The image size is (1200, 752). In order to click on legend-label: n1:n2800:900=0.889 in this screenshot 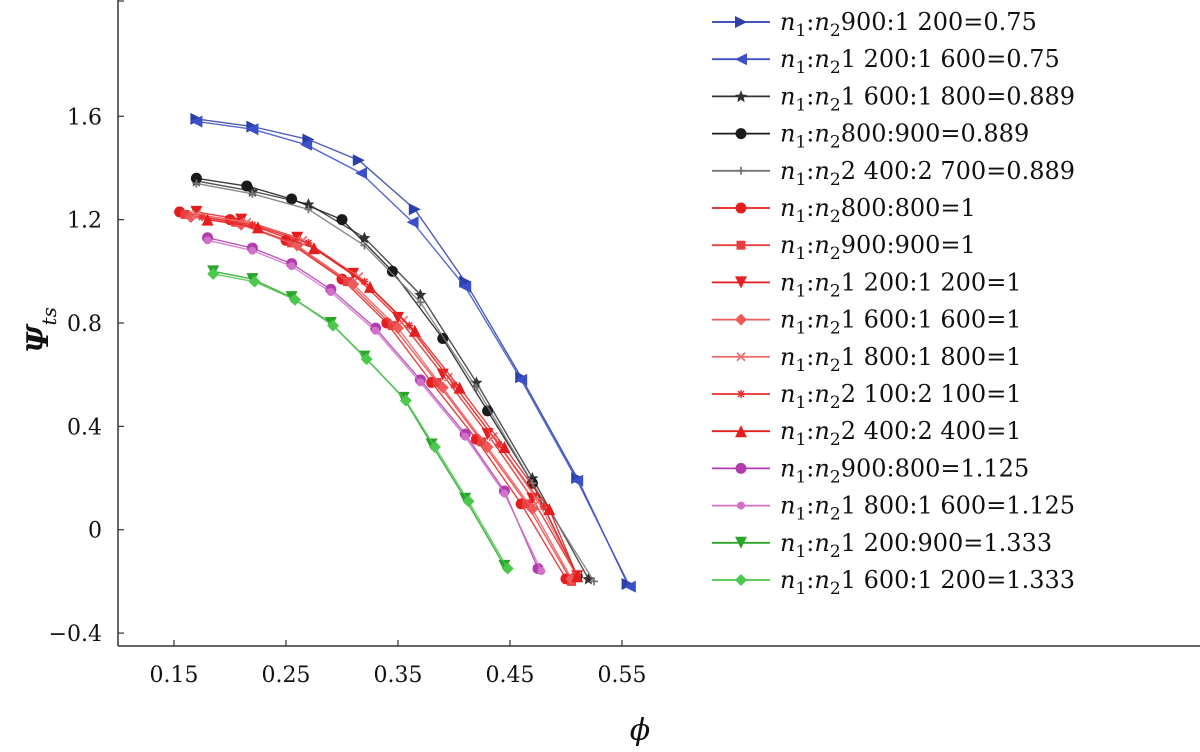, I will do `click(904, 136)`.